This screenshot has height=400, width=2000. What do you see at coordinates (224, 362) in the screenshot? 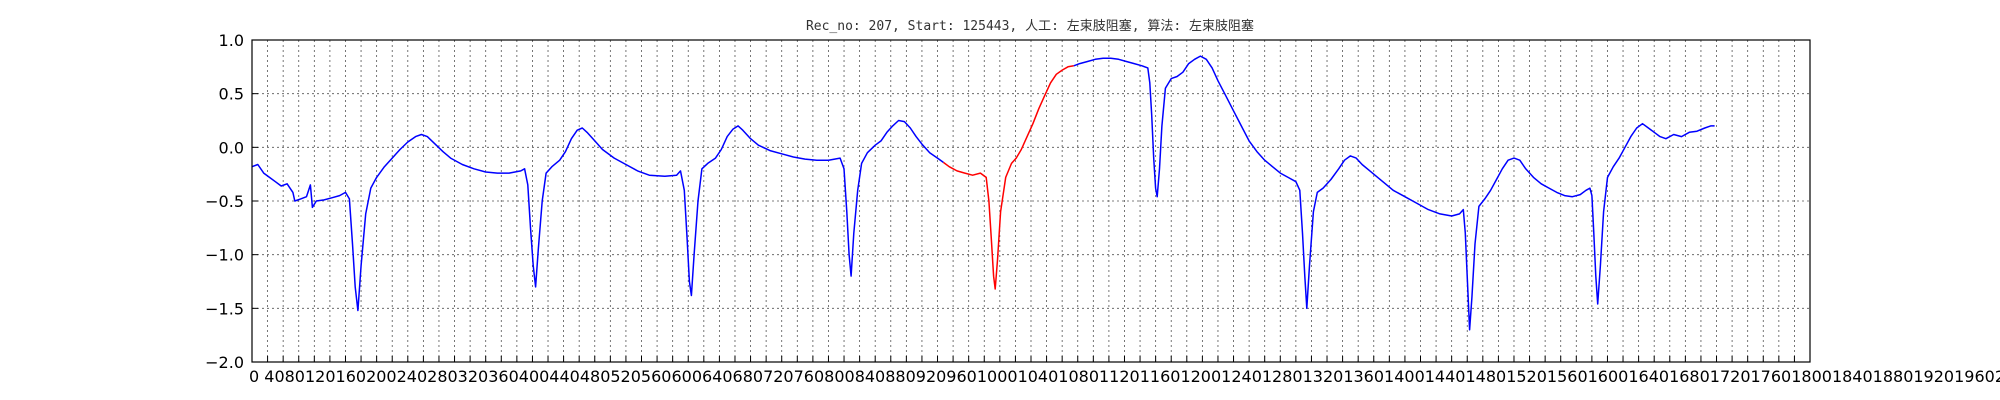
I see `y-tick-label: −2.0` at bounding box center [224, 362].